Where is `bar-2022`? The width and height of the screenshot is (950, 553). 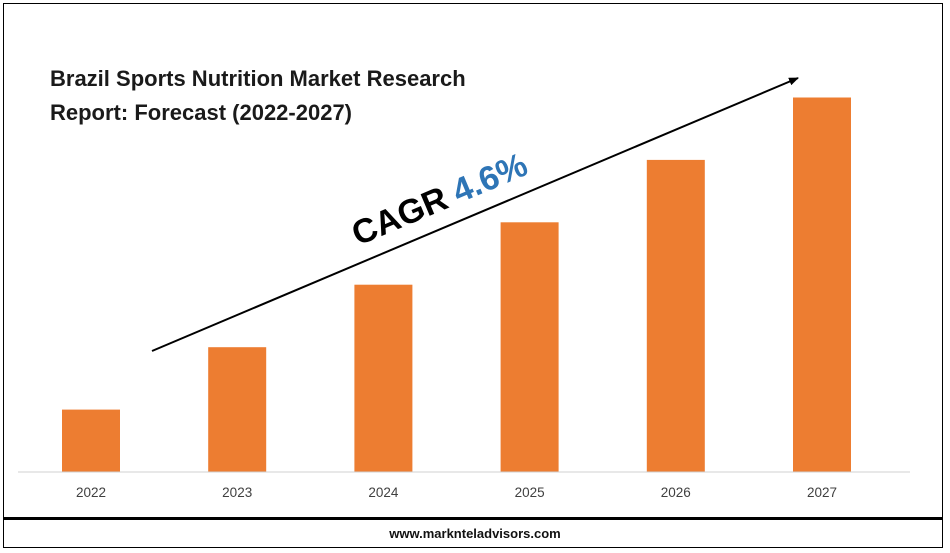
bar-2022 is located at coordinates (91, 440).